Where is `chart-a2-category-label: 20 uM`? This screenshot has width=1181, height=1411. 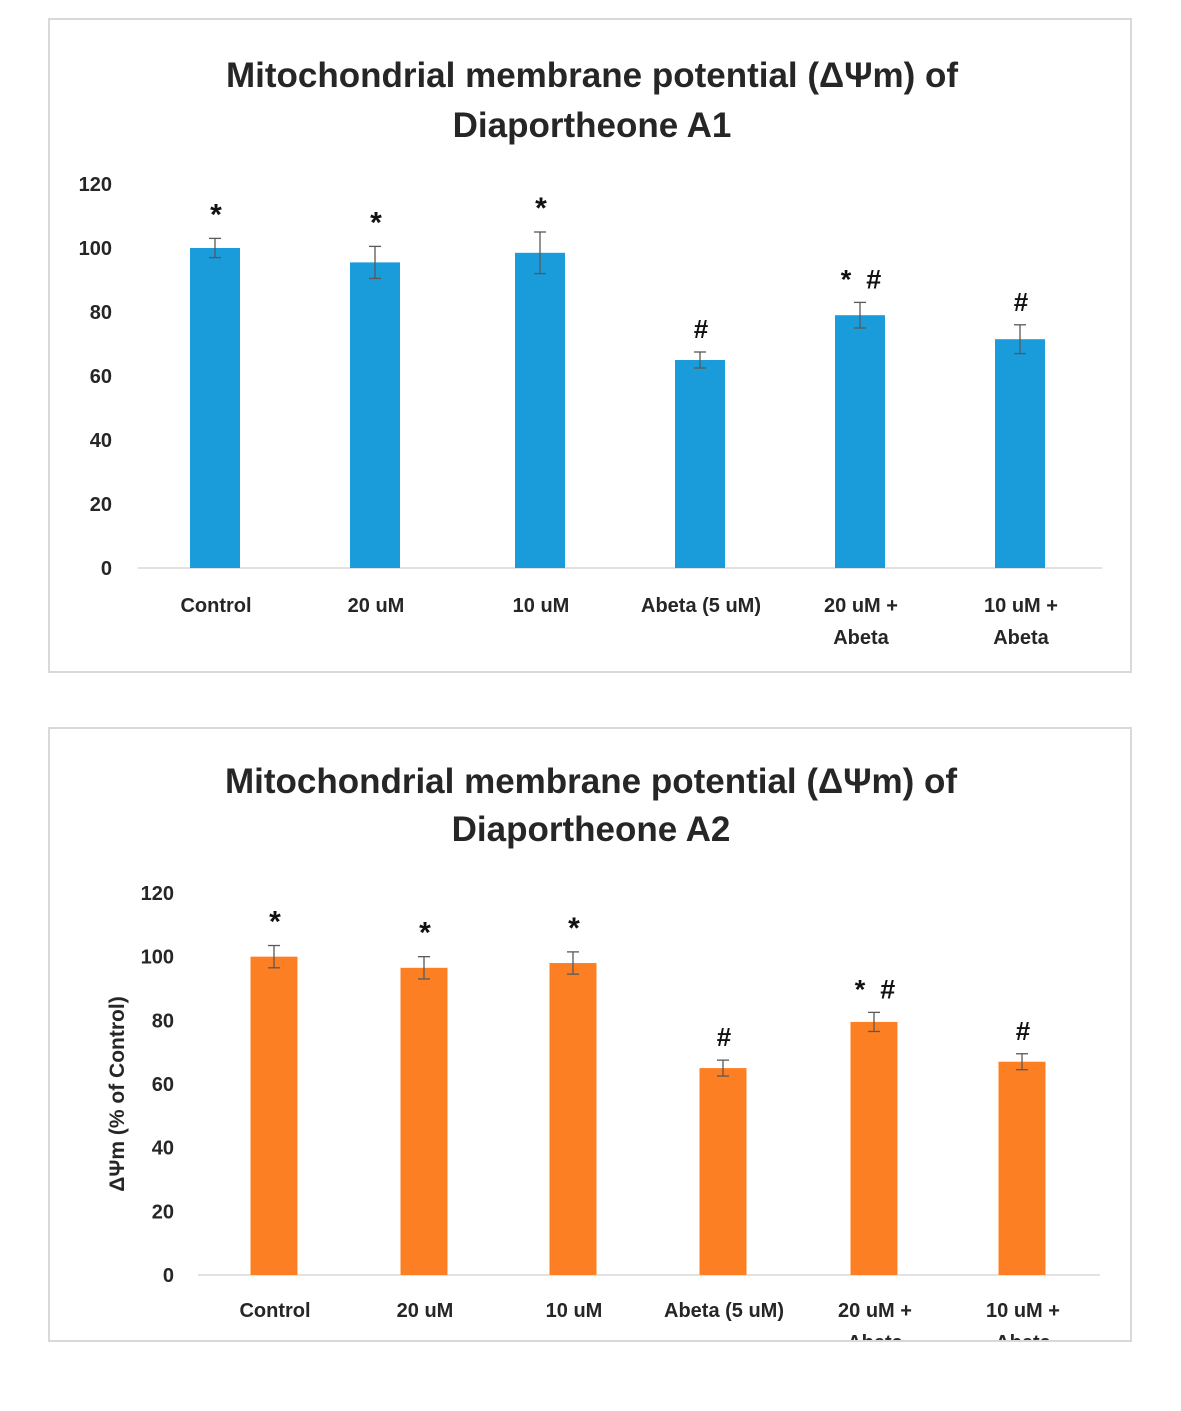
chart-a2-category-label: 20 uM is located at coordinates (425, 1311).